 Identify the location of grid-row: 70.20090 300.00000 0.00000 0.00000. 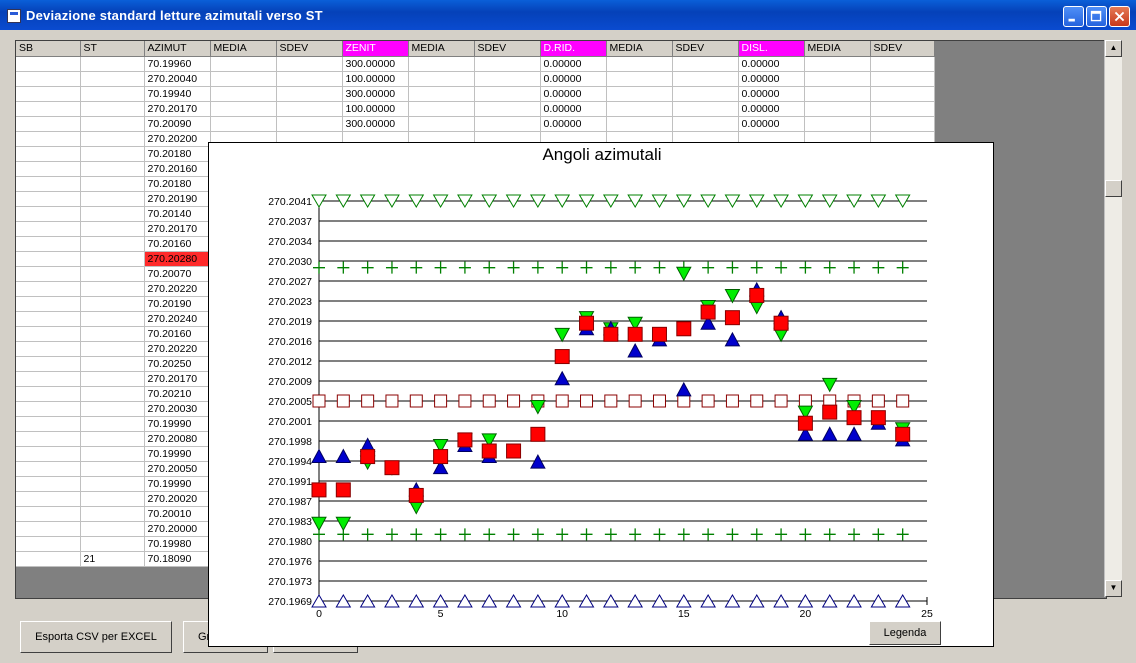
(475, 124).